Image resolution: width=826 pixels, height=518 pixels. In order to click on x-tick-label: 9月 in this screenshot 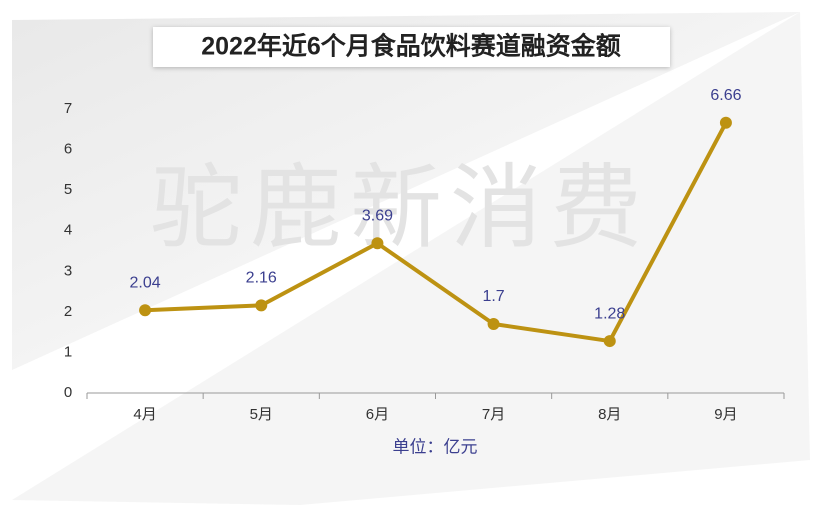, I will do `click(725, 414)`.